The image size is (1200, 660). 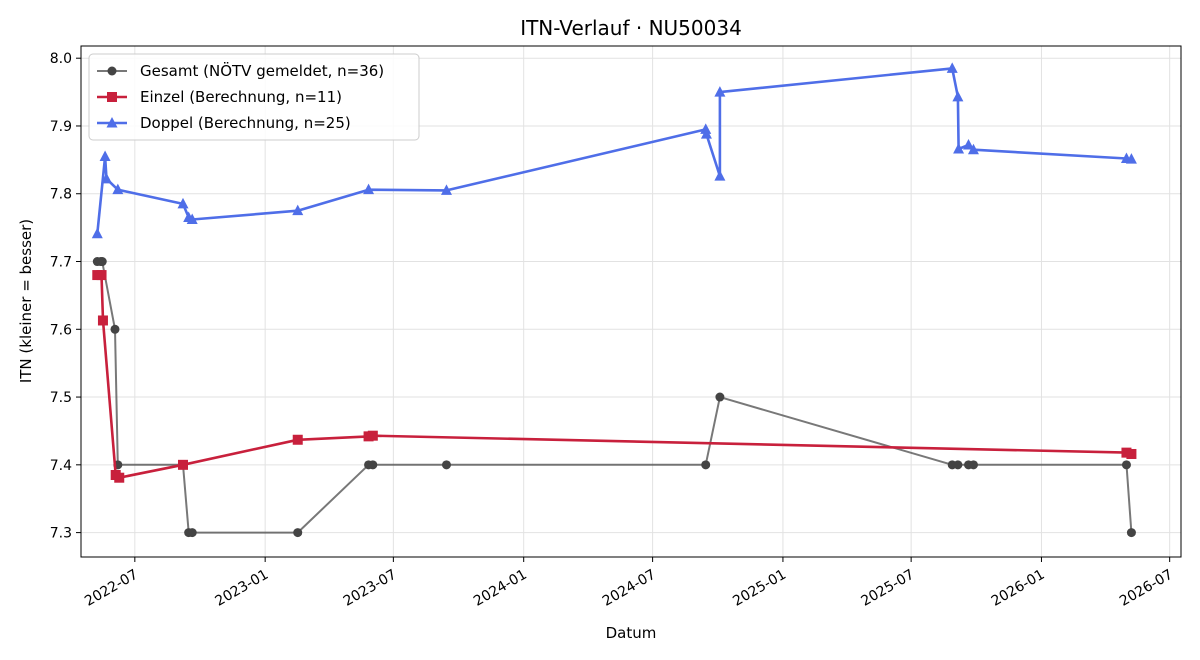 I want to click on legend-box, so click(x=254, y=97).